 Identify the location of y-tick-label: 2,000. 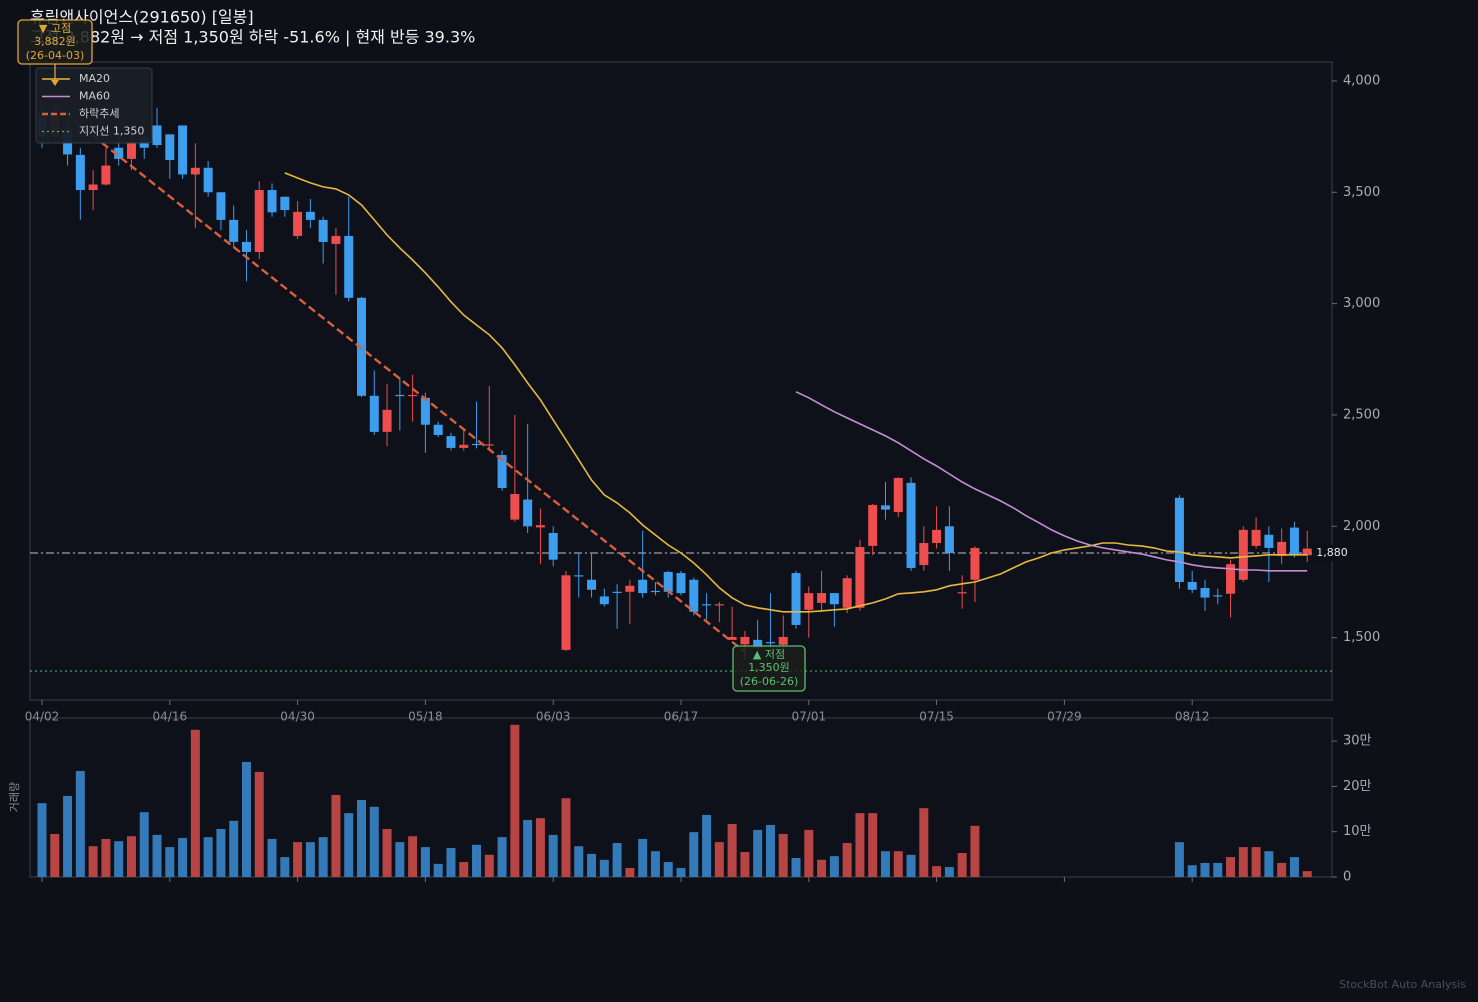
(1361, 526).